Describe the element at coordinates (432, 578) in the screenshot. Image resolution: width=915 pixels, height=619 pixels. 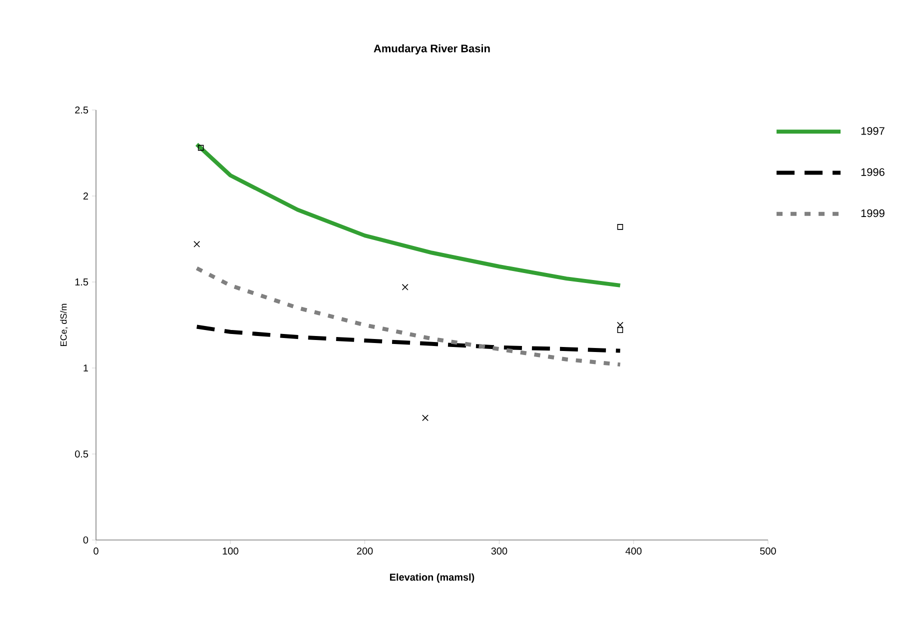
I see `x-axis-title: Elevation (mamsl)` at that location.